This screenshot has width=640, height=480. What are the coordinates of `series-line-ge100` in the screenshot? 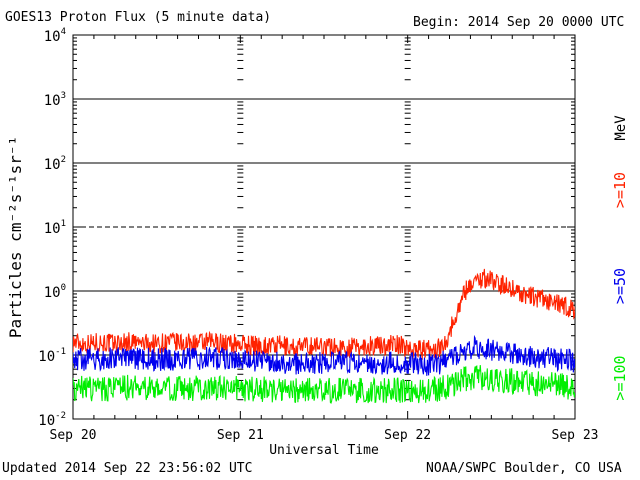 It's located at (324, 385).